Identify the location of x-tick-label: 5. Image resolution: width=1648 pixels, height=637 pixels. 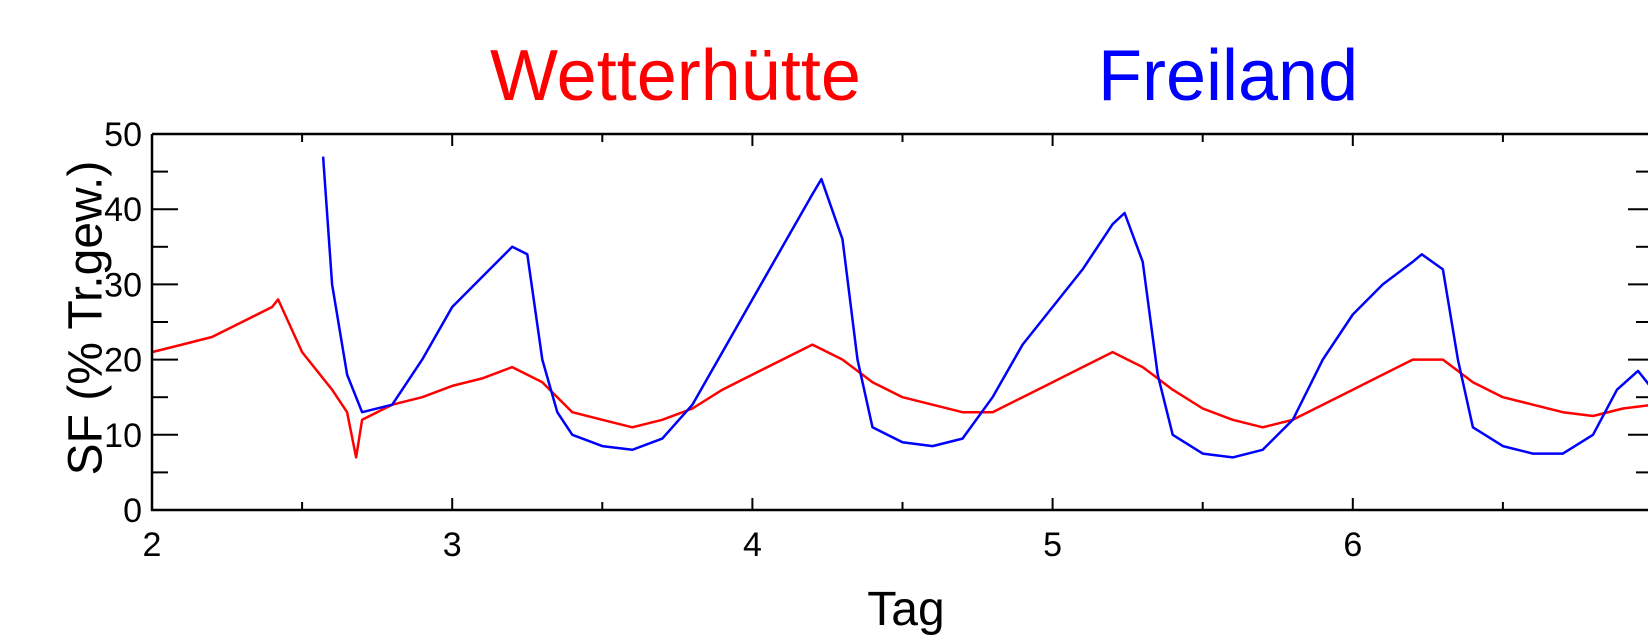
(1052, 545).